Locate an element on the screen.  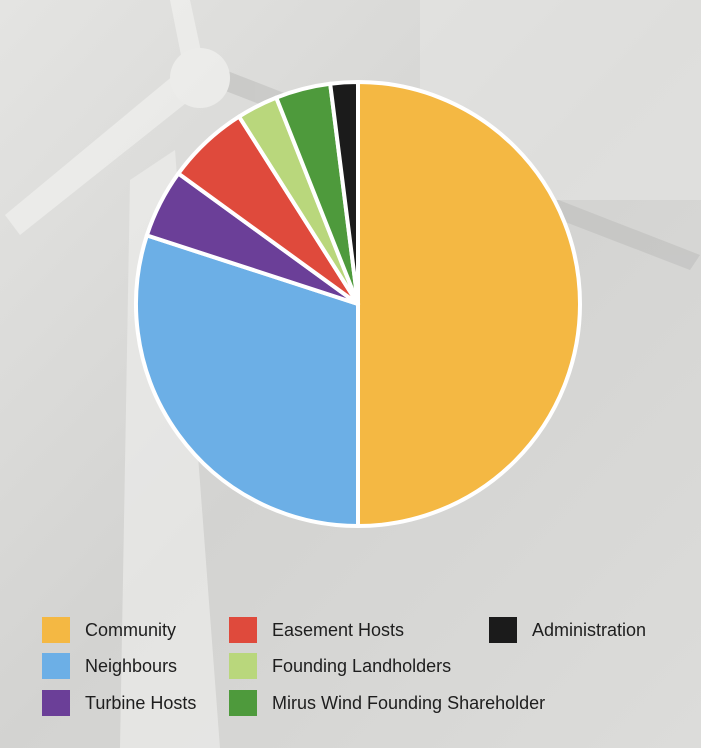
legend-label: Neighbours is located at coordinates (131, 666).